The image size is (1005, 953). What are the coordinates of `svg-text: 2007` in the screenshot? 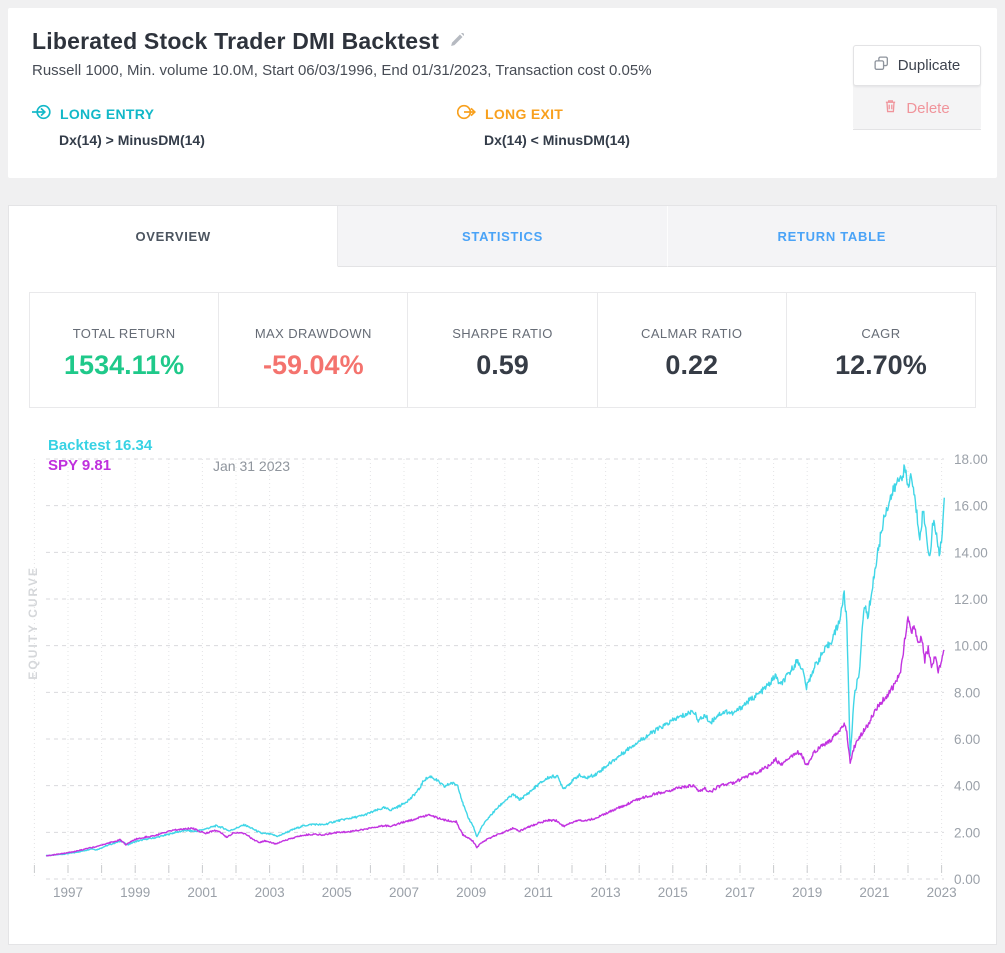 It's located at (404, 892).